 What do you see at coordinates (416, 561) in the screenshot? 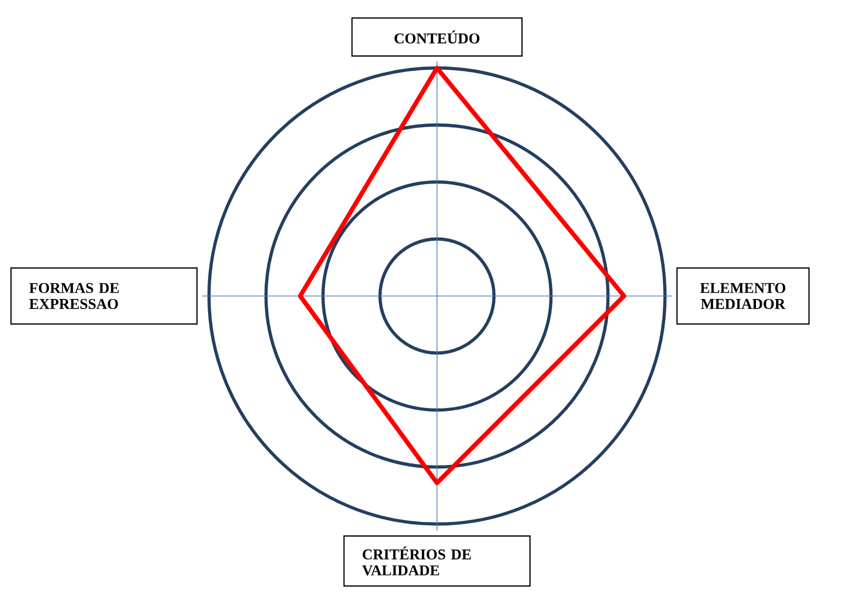
I see `spoke-label: CRITÉRIOS DE VALIDADE` at bounding box center [416, 561].